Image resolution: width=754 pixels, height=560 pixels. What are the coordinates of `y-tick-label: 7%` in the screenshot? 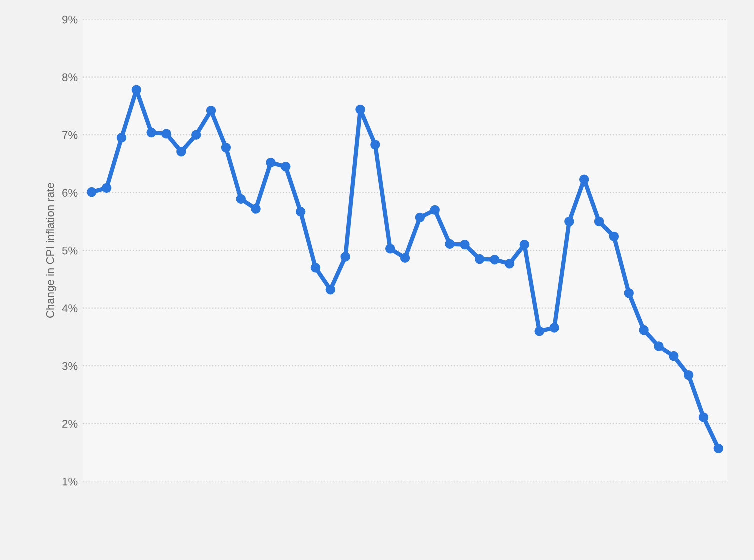 It's located at (70, 135).